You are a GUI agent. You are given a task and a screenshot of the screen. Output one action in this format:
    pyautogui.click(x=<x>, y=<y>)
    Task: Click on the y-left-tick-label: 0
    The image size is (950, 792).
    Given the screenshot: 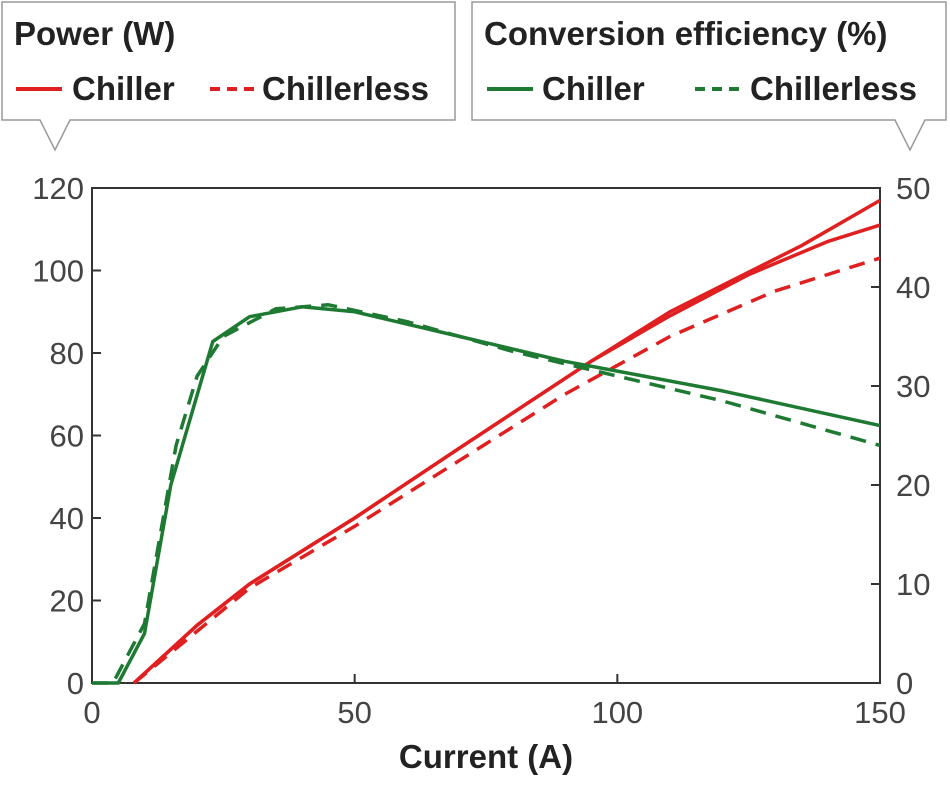 What is the action you would take?
    pyautogui.click(x=75, y=683)
    